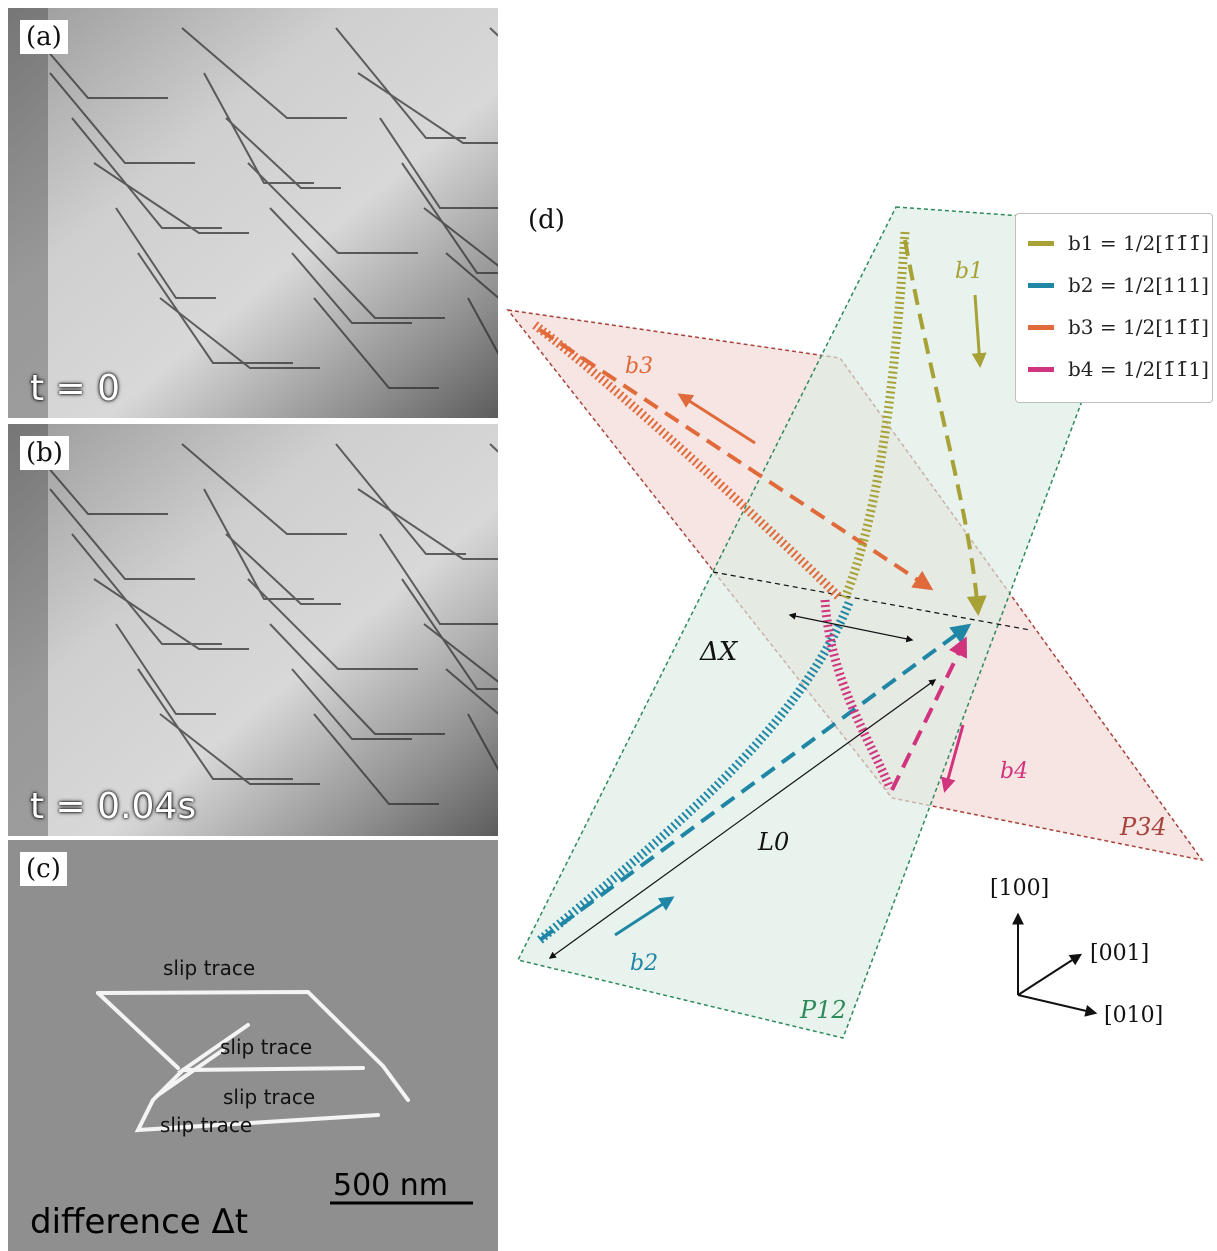 Image resolution: width=1217 pixels, height=1251 pixels. I want to click on legend-swatch-b3, so click(1041, 327).